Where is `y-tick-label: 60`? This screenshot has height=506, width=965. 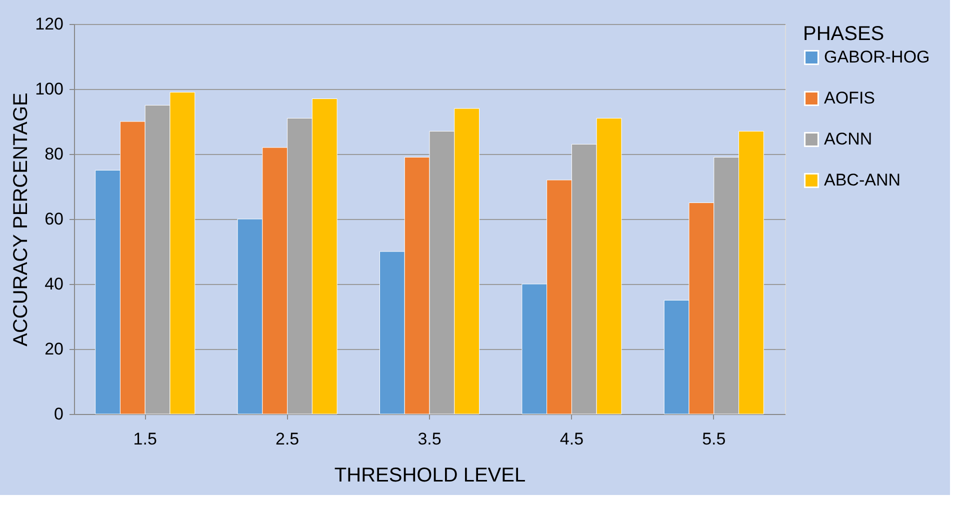 y-tick-label: 60 is located at coordinates (54, 219).